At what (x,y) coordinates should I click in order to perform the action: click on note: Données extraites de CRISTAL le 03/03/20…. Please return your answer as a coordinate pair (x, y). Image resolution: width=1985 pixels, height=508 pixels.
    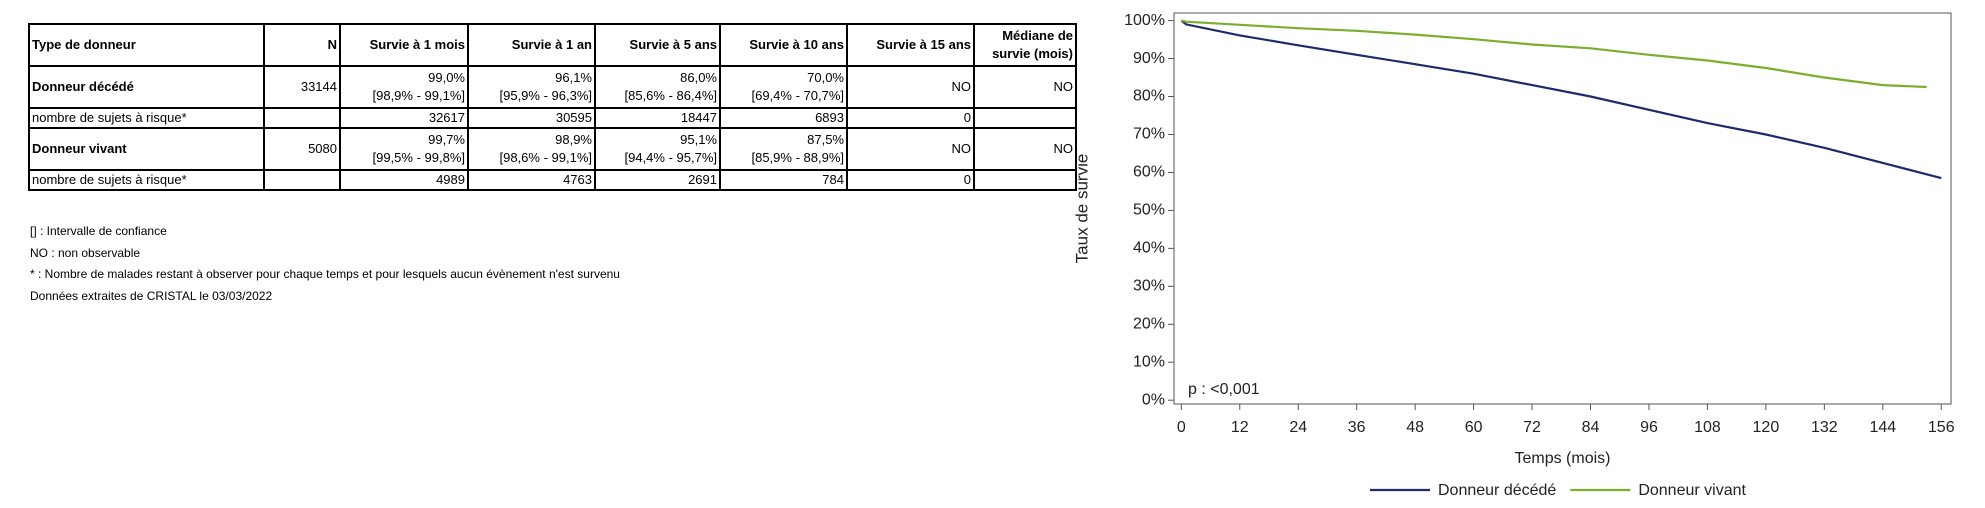
    Looking at the image, I should click on (151, 295).